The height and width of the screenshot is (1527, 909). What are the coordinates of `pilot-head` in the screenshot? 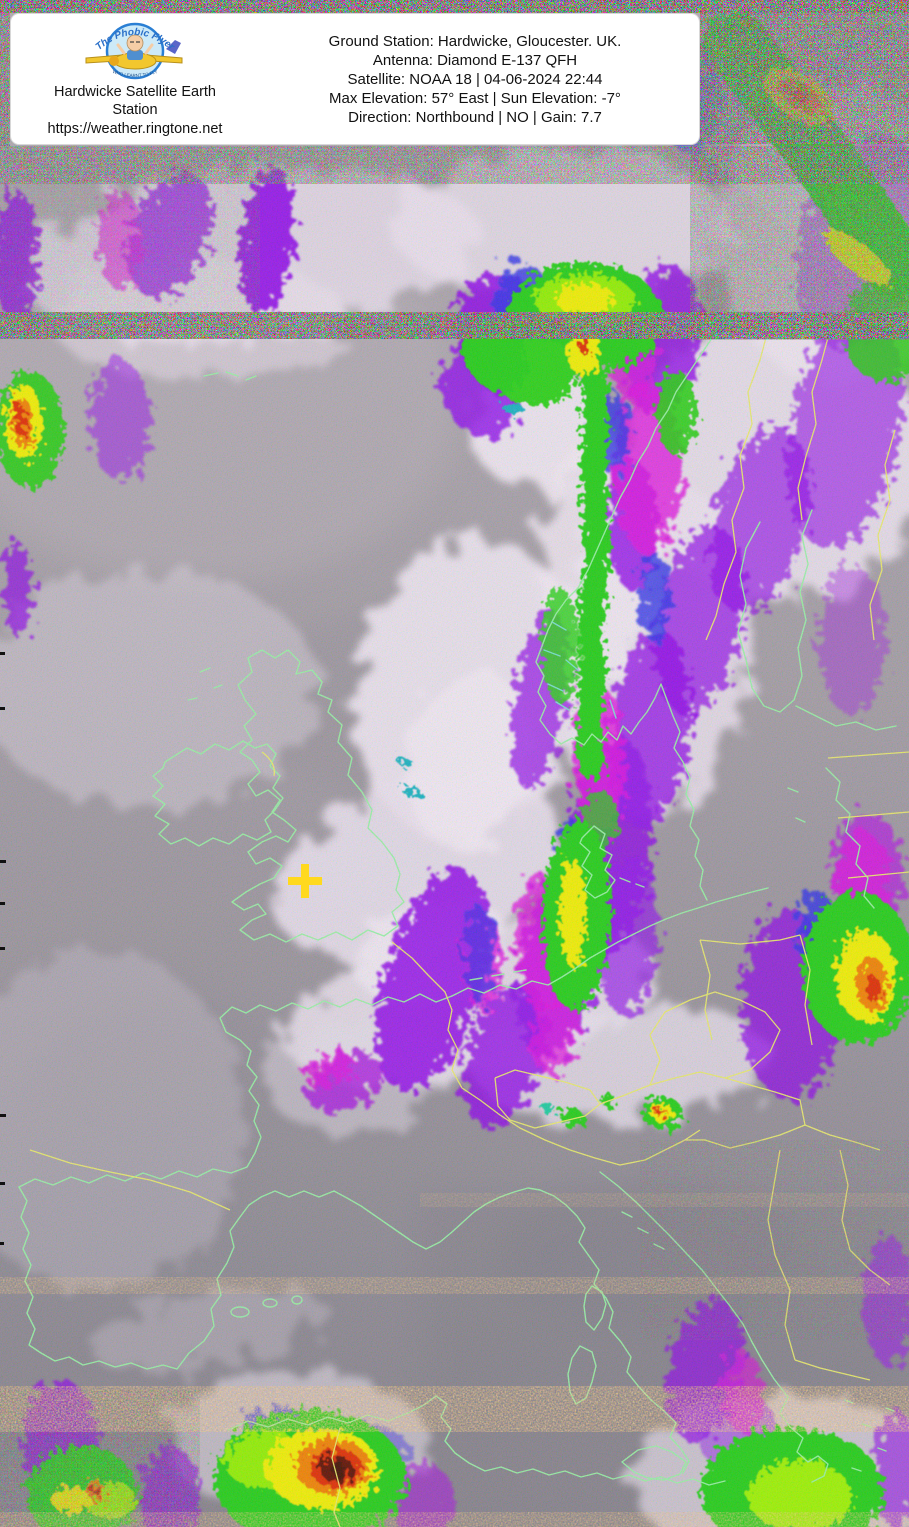 It's located at (135, 43).